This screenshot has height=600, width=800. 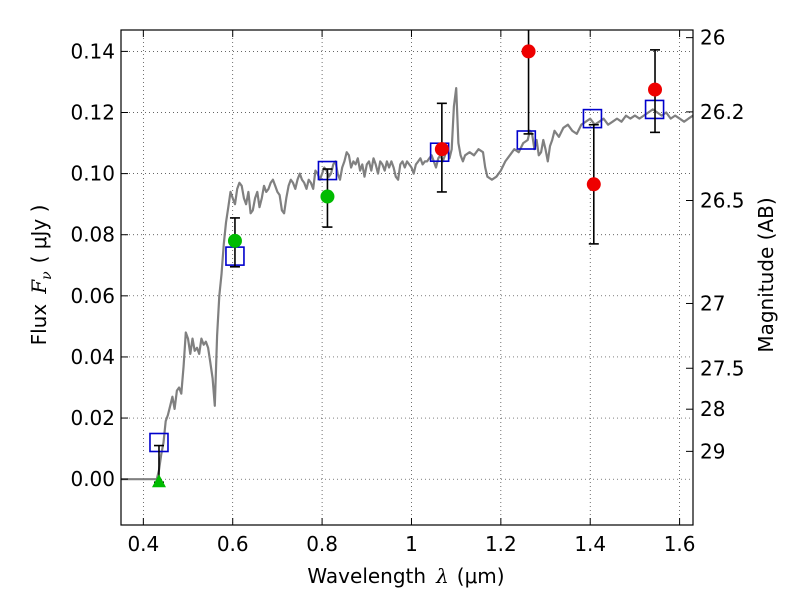 I want to click on y-tick-label: 0.08, so click(x=92, y=235).